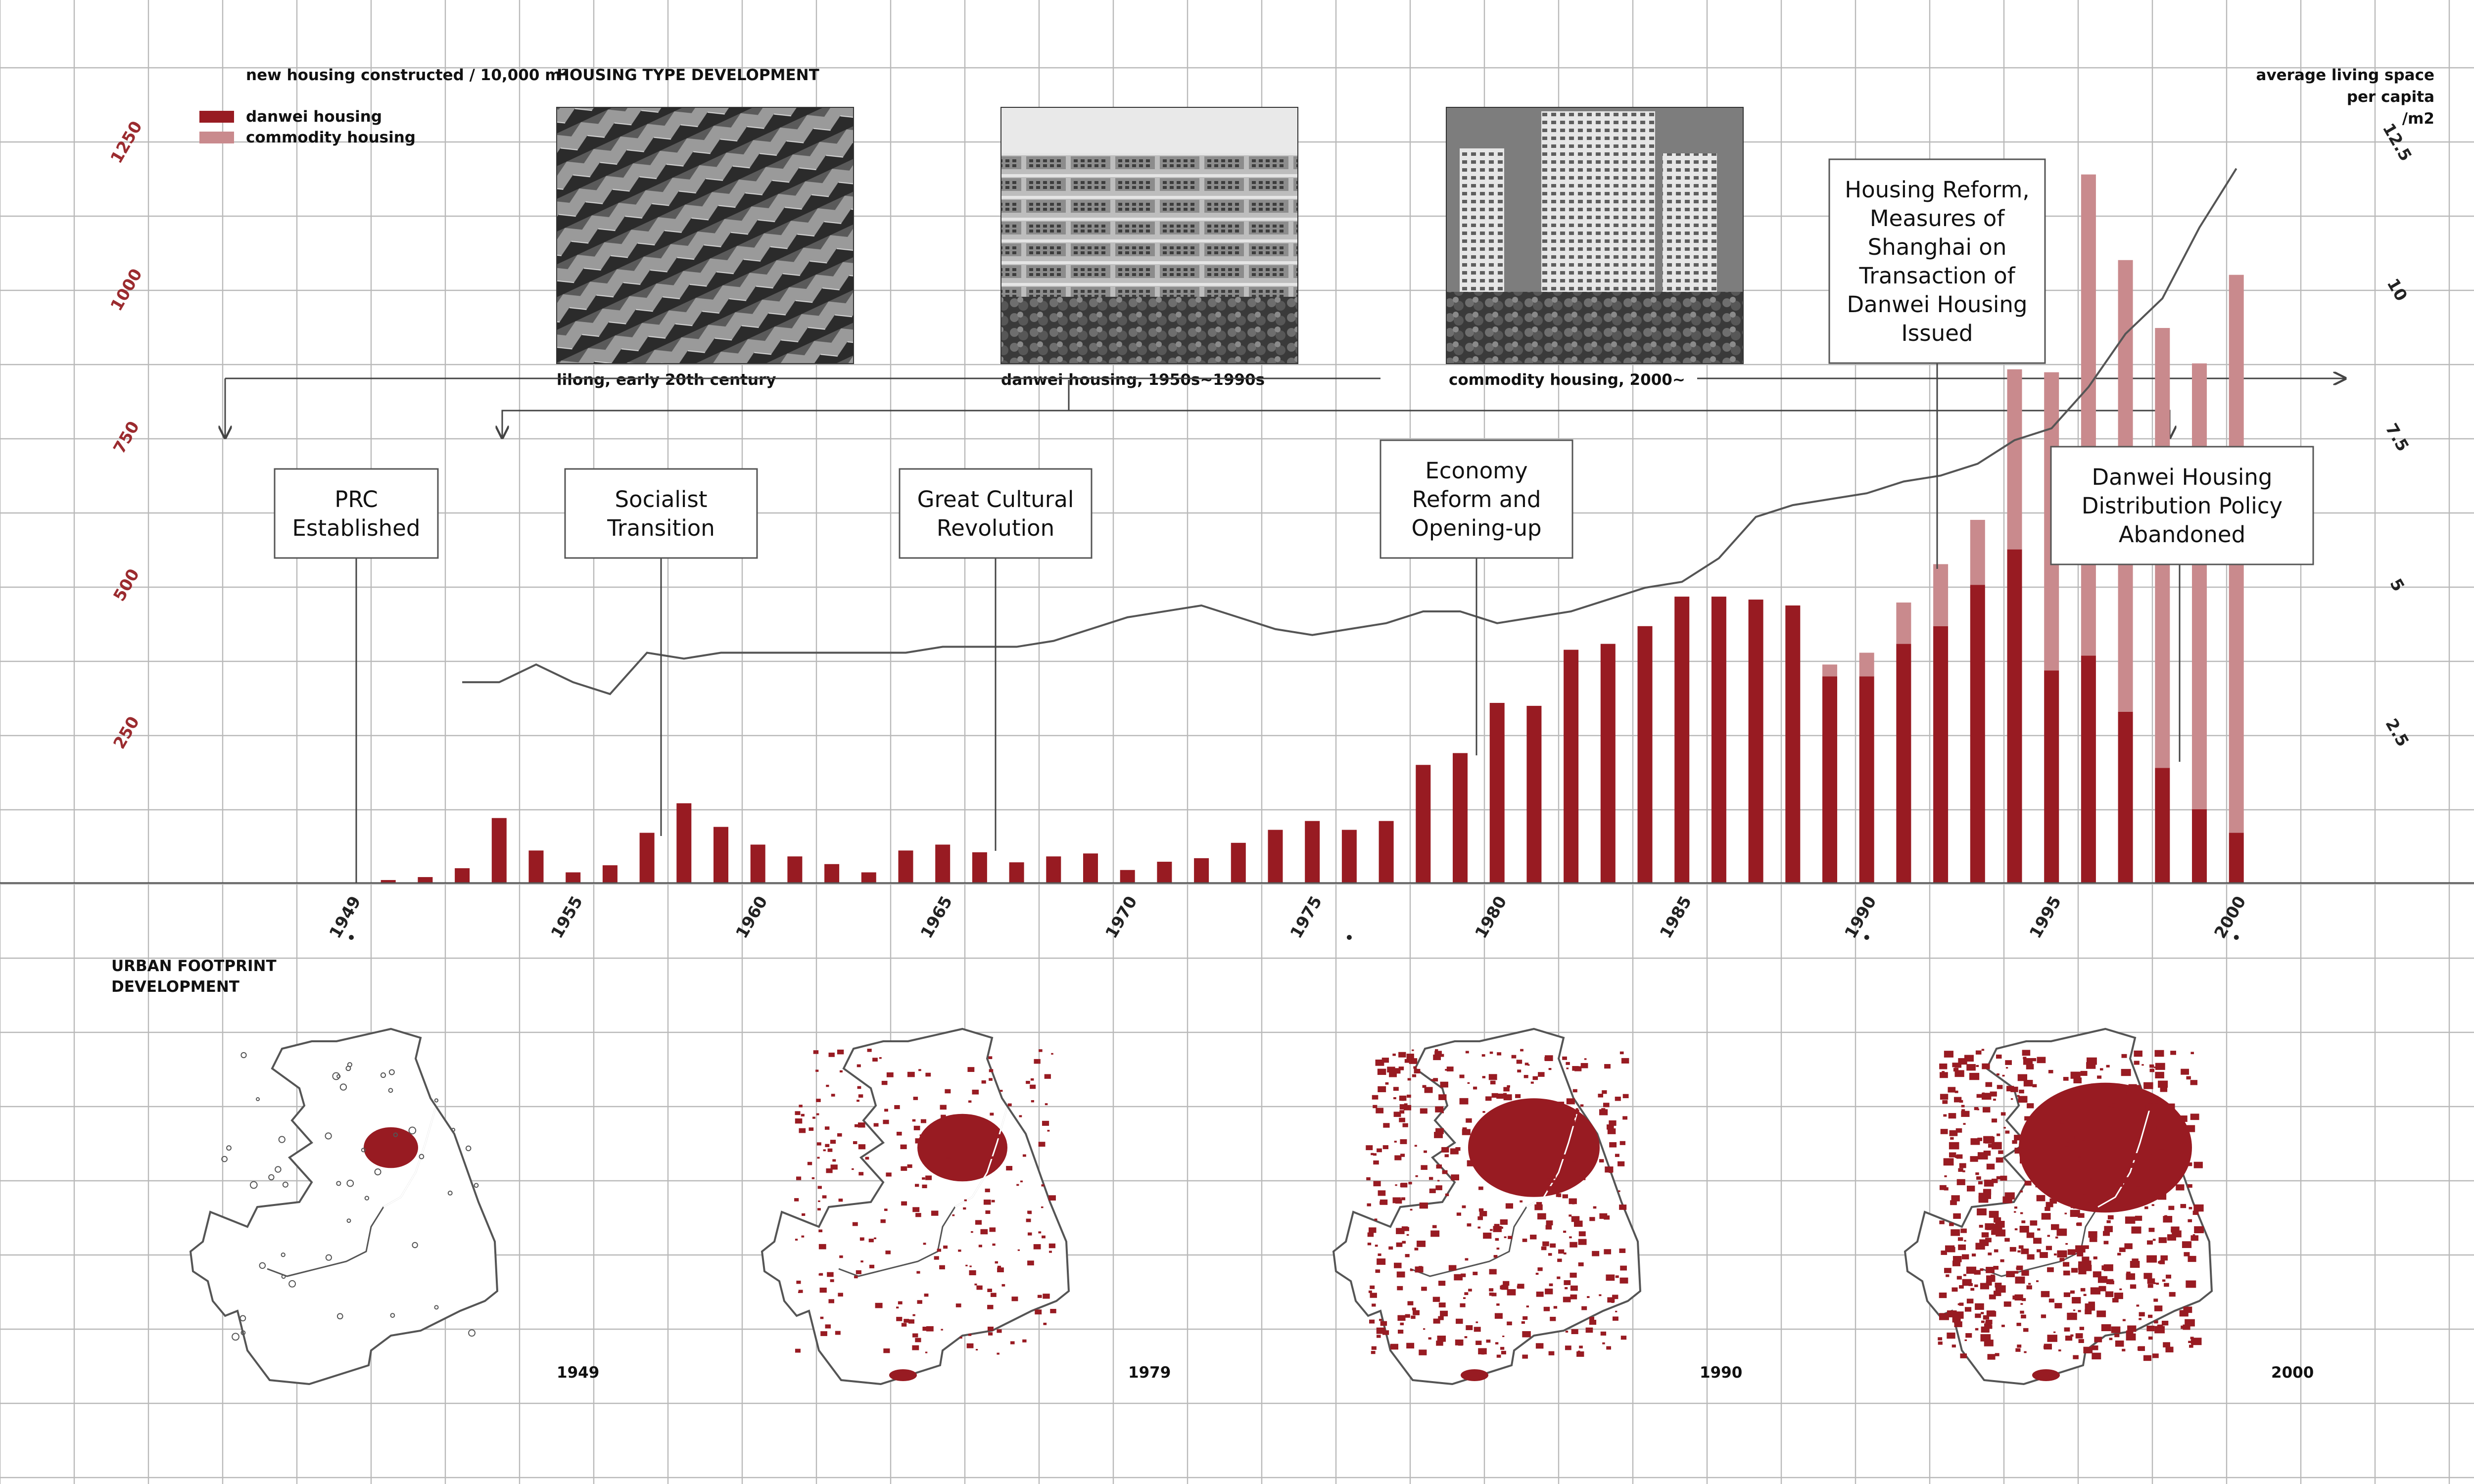  What do you see at coordinates (469, 1148) in the screenshot?
I see `settlement-dot` at bounding box center [469, 1148].